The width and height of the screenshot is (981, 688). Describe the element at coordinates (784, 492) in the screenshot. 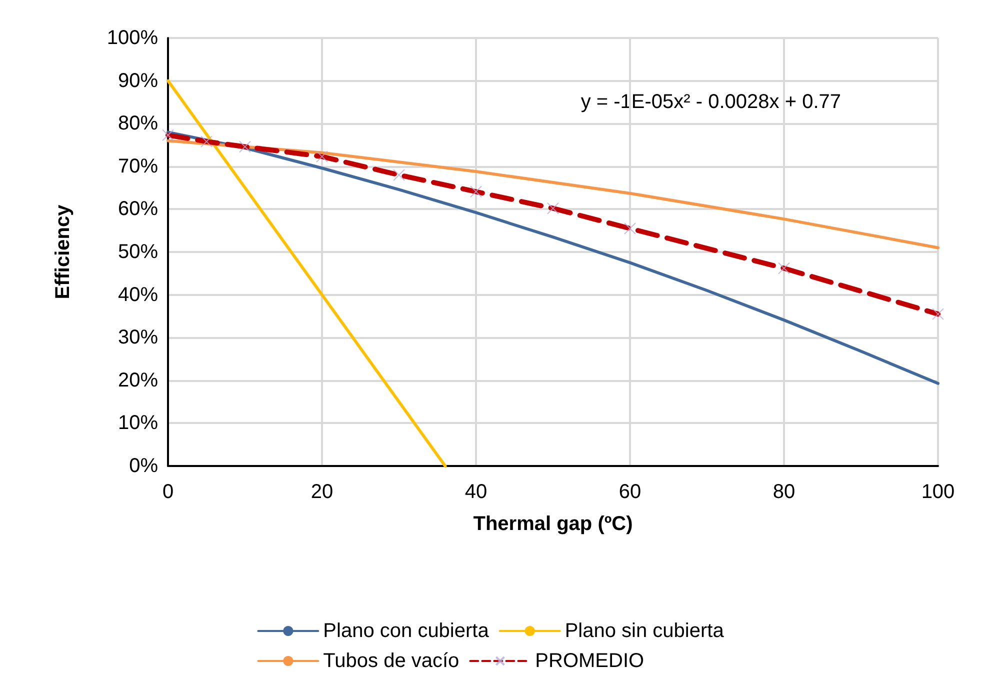

I see `x-tick-label: 80` at that location.